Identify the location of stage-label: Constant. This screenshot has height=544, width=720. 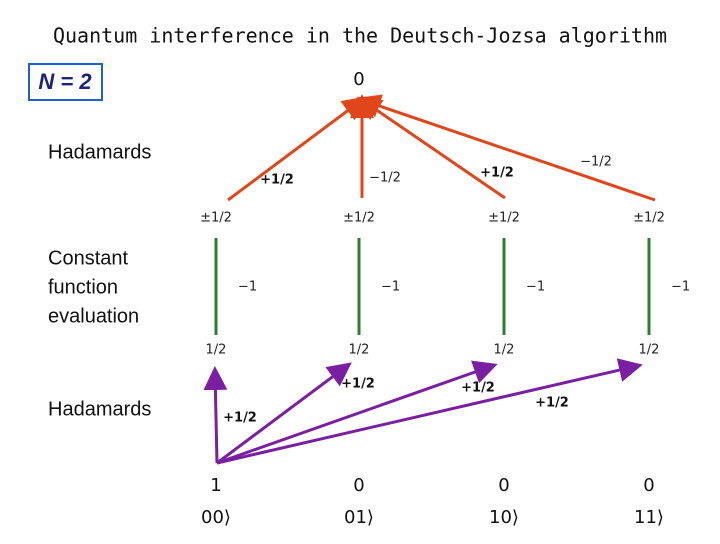
(88, 258).